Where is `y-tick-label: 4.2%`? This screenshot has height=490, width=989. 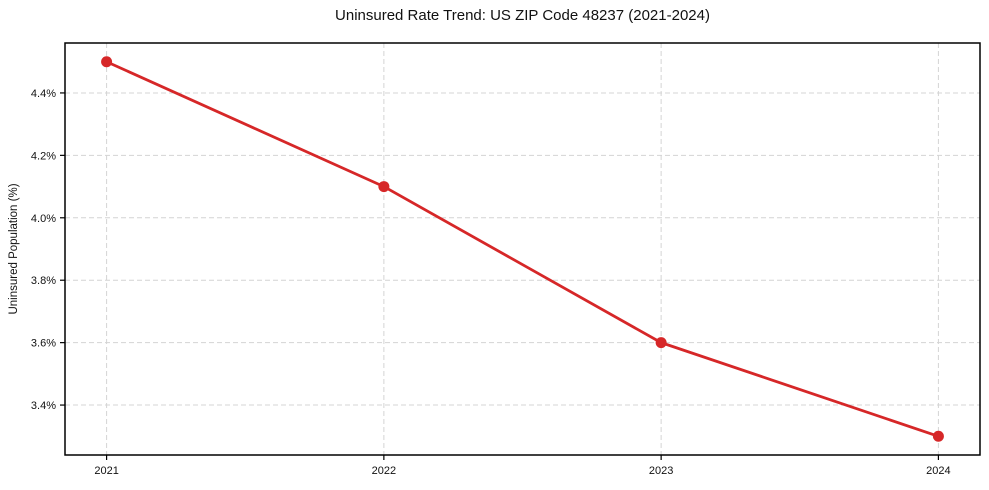
y-tick-label: 4.2% is located at coordinates (43, 156).